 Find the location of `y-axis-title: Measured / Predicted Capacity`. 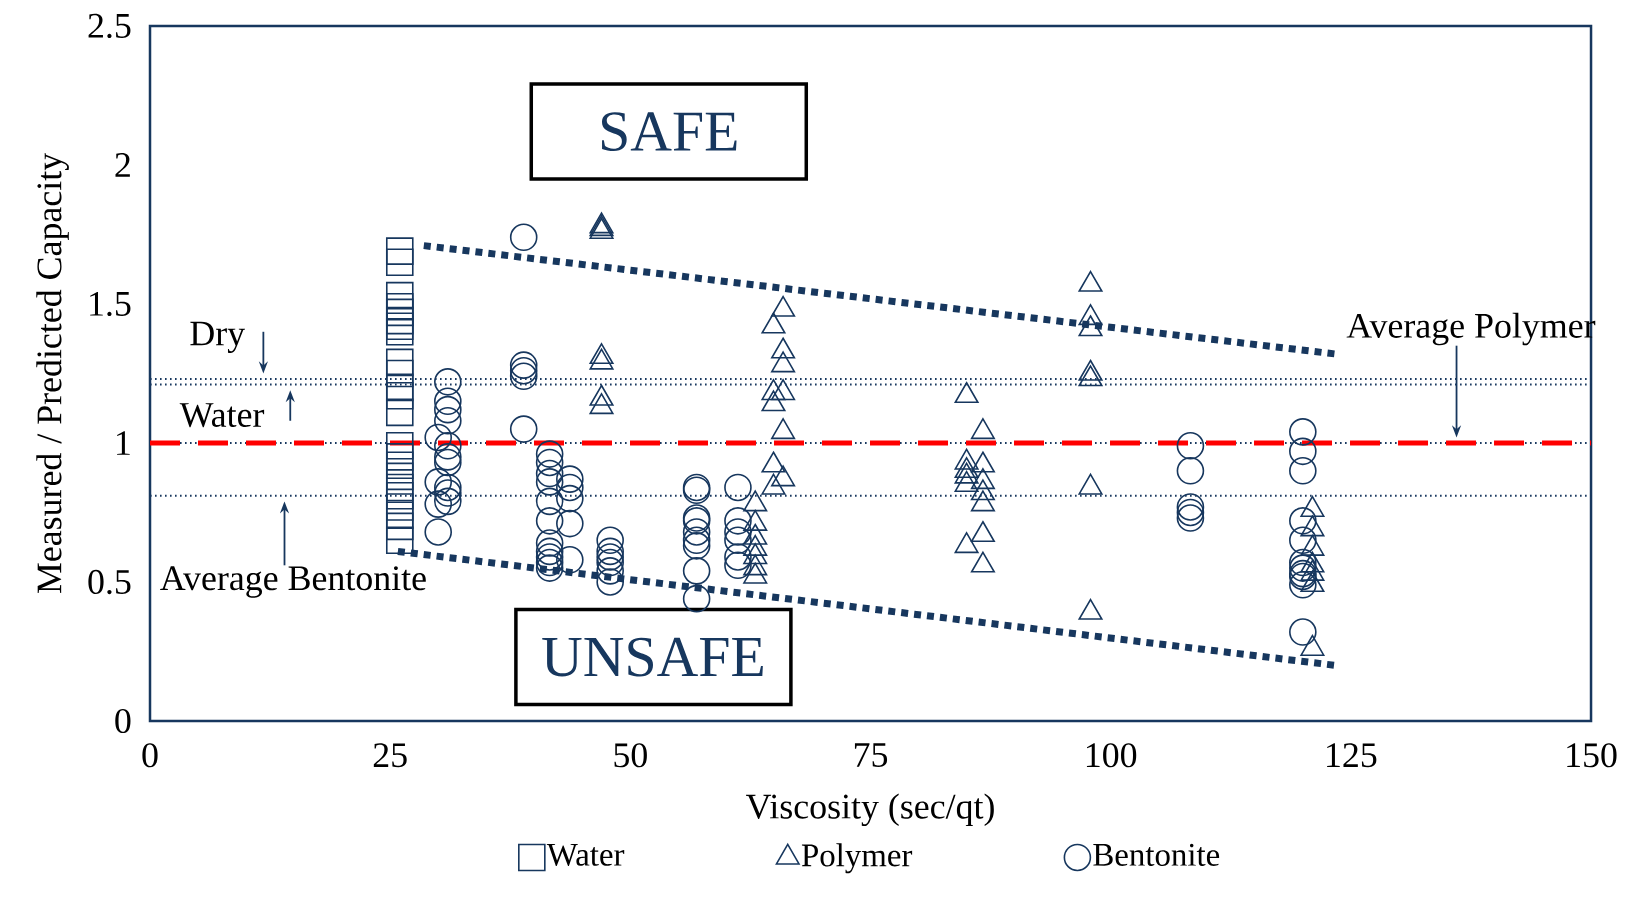

y-axis-title: Measured / Predicted Capacity is located at coordinates (52, 373).